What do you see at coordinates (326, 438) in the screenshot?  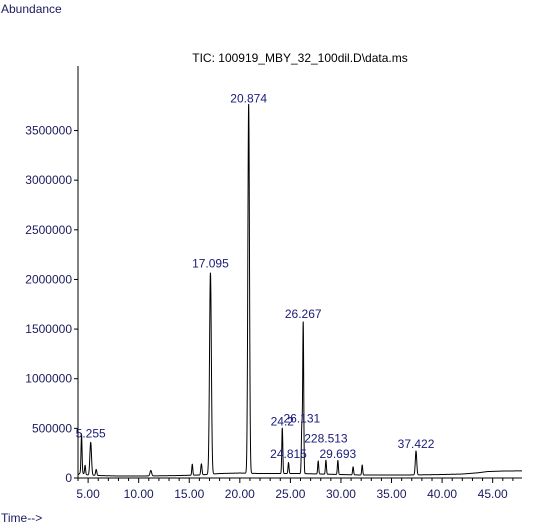 I see `peak-label: 228.513` at bounding box center [326, 438].